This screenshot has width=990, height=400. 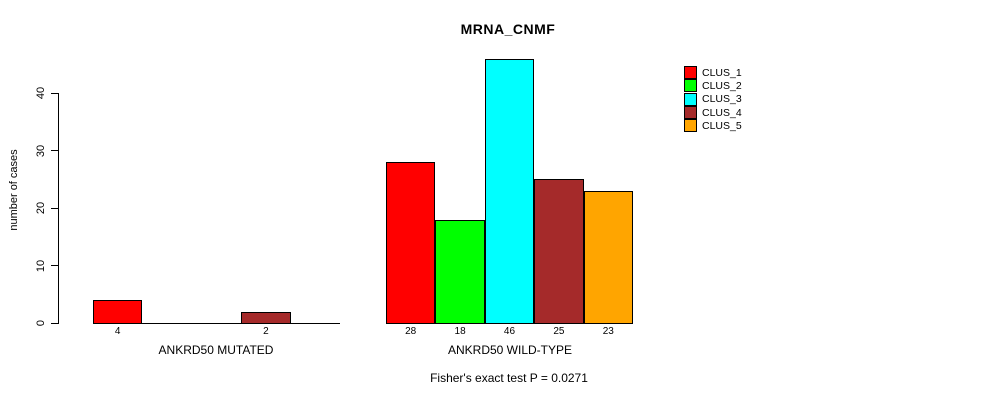 I want to click on bar-value-label: 25, so click(x=559, y=331).